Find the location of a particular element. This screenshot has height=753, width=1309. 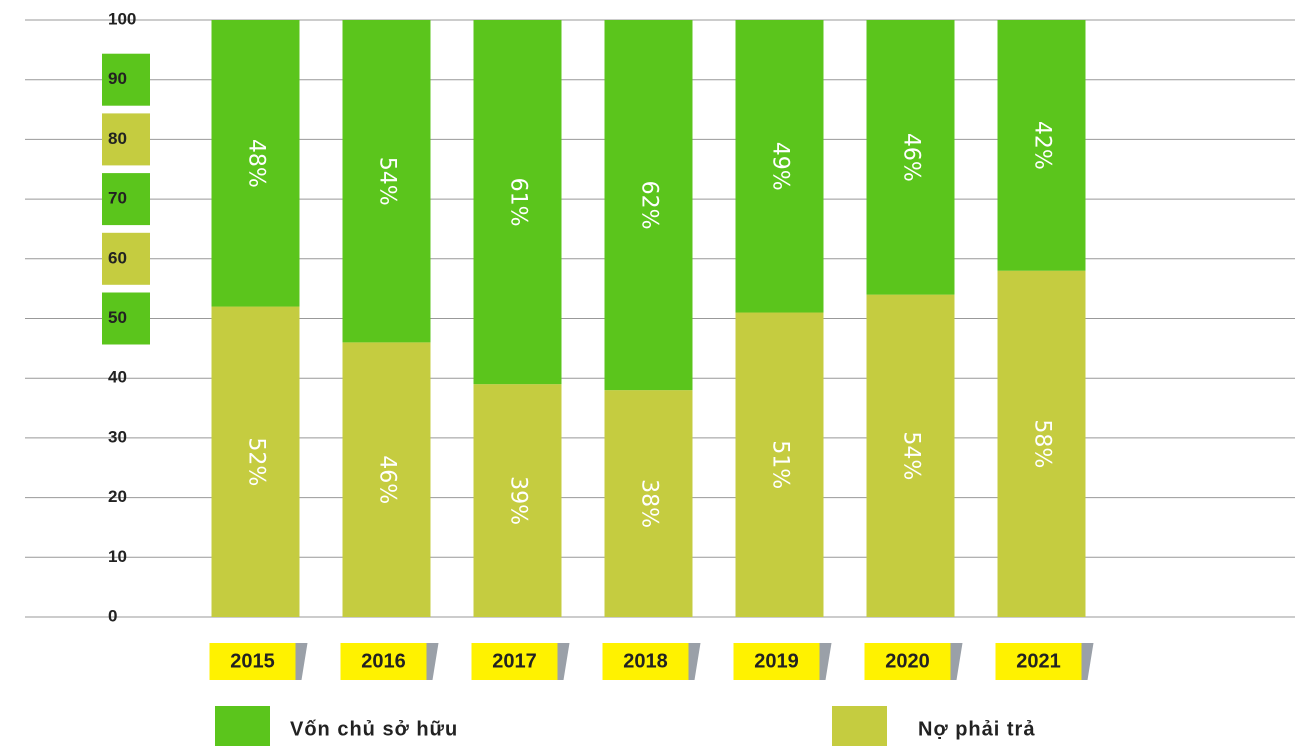

x-tick-label: 2021 is located at coordinates (1038, 661).